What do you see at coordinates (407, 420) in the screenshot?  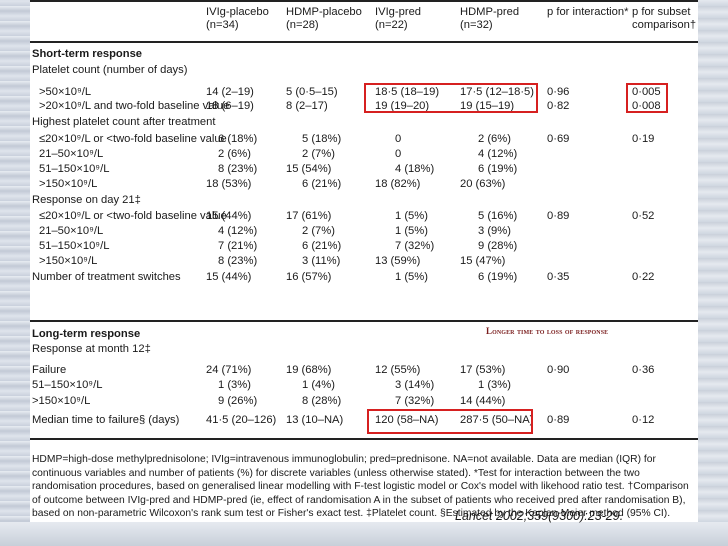 I see `table-cell: 120 (58–NA)` at bounding box center [407, 420].